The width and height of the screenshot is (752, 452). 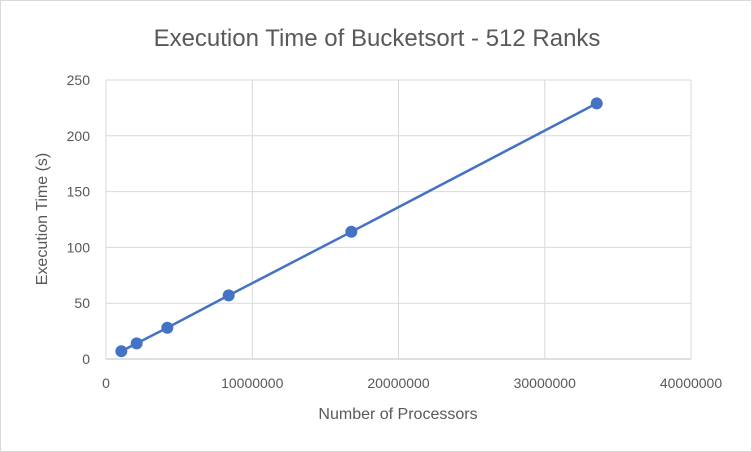 I want to click on x-tick-label: 30000000, so click(x=545, y=383).